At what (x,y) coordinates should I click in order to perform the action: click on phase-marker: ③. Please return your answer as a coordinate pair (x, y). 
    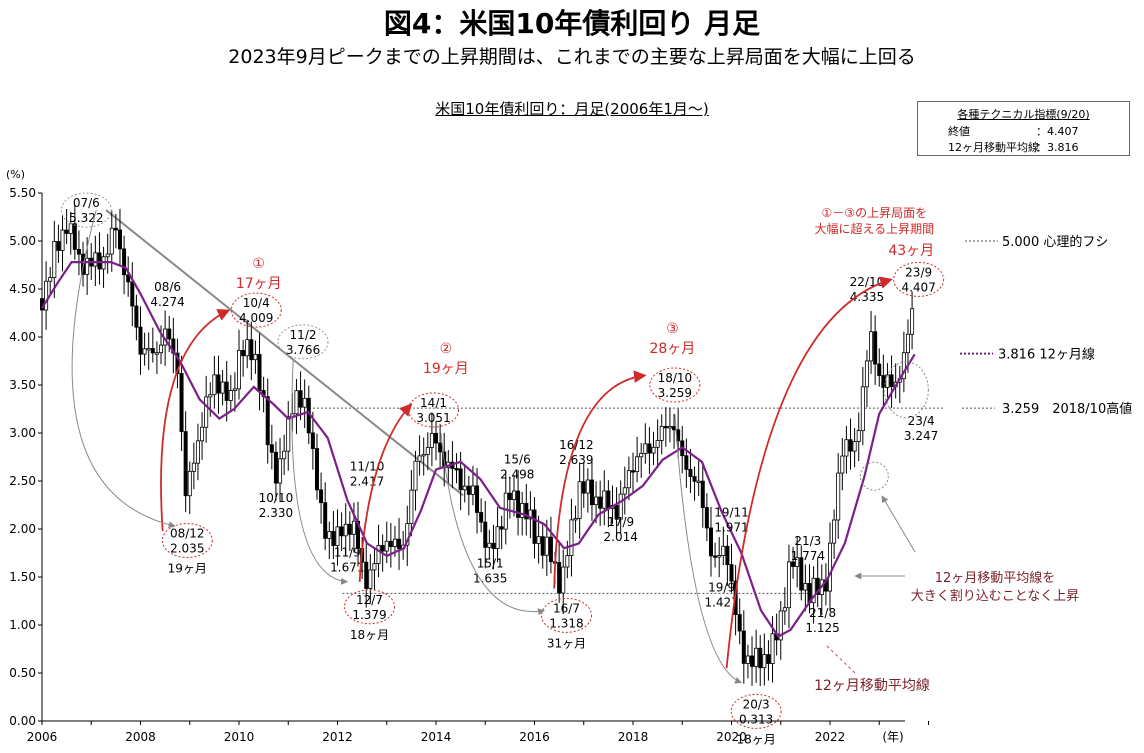
    Looking at the image, I should click on (672, 329).